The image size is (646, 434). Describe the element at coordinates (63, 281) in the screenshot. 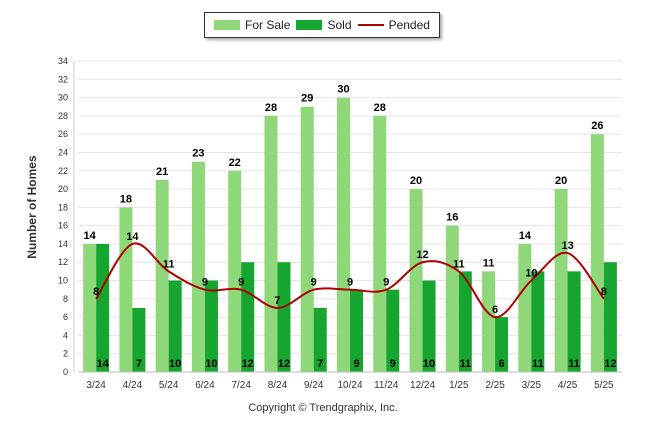

I see `y-tick-label: 10` at that location.